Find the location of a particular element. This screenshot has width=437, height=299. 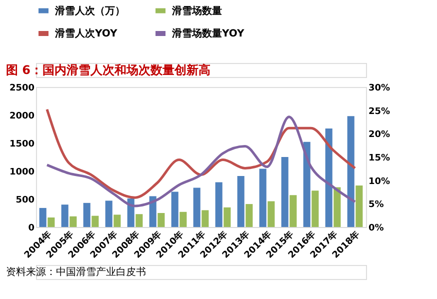

chart-title: 图 6：国内滑雪人次和场次数量创新高 is located at coordinates (108, 70).